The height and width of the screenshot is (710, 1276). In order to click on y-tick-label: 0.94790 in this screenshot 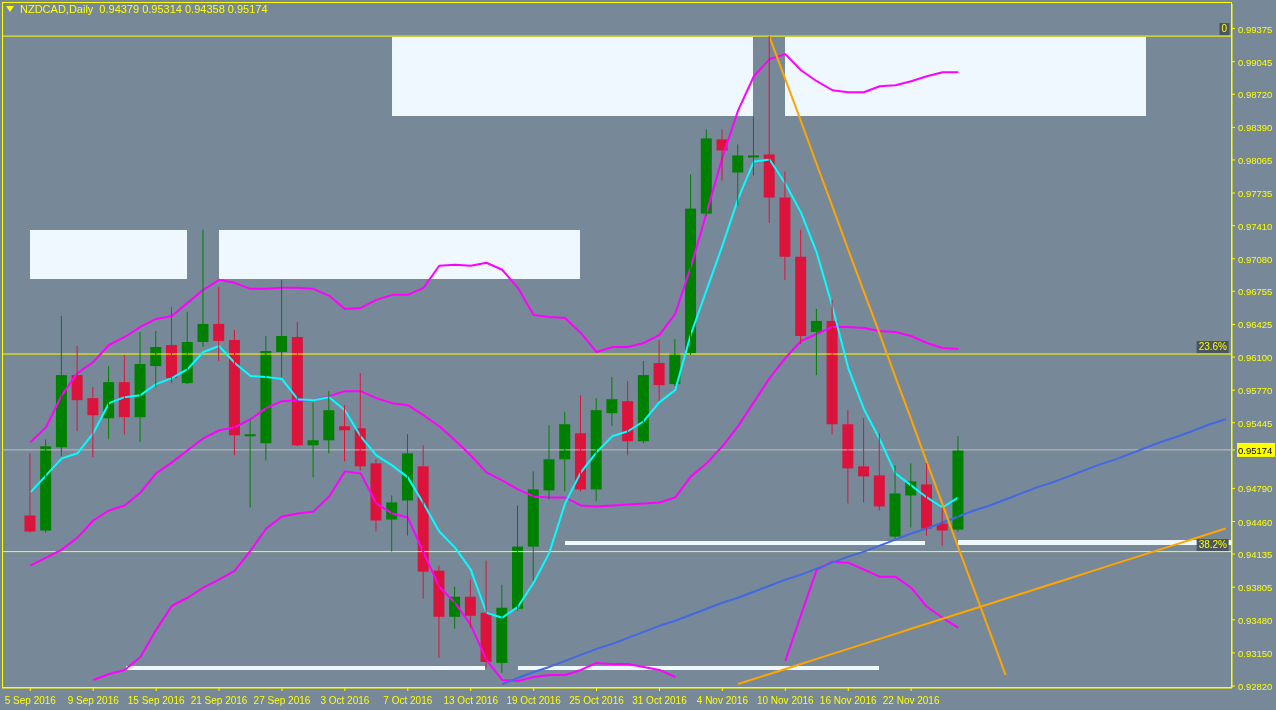, I will do `click(1255, 489)`.